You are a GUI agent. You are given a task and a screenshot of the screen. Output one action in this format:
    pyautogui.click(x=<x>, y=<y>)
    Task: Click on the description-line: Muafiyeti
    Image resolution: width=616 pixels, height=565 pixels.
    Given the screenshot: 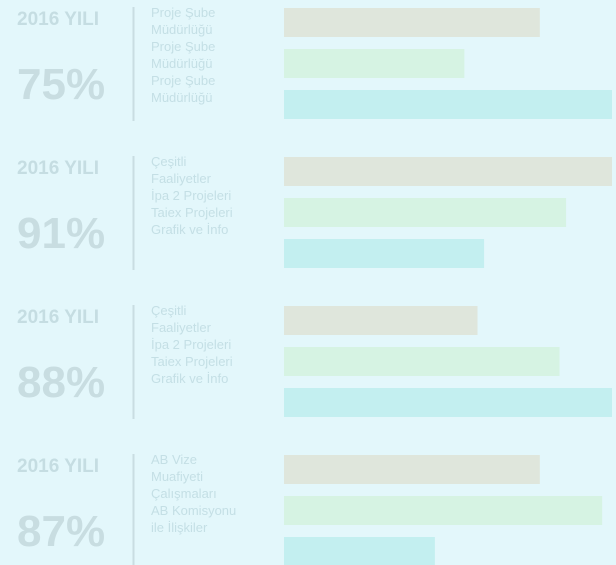 What is the action you would take?
    pyautogui.click(x=177, y=476)
    